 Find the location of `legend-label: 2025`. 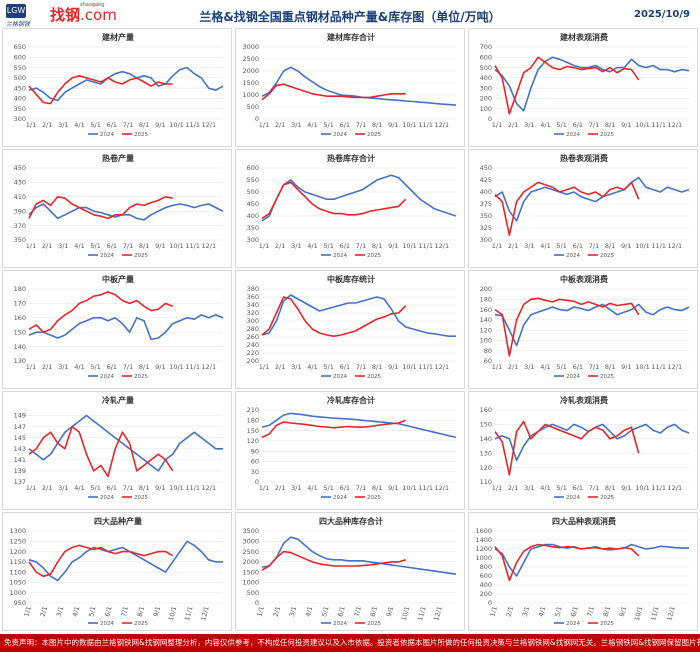

legend-label: 2025 is located at coordinates (374, 256).